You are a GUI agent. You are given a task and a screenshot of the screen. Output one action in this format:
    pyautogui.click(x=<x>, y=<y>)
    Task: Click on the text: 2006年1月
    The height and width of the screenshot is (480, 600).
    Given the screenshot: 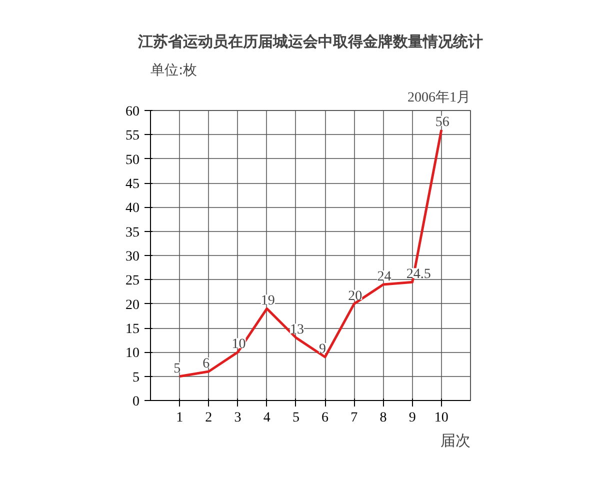 What is the action you would take?
    pyautogui.click(x=439, y=98)
    